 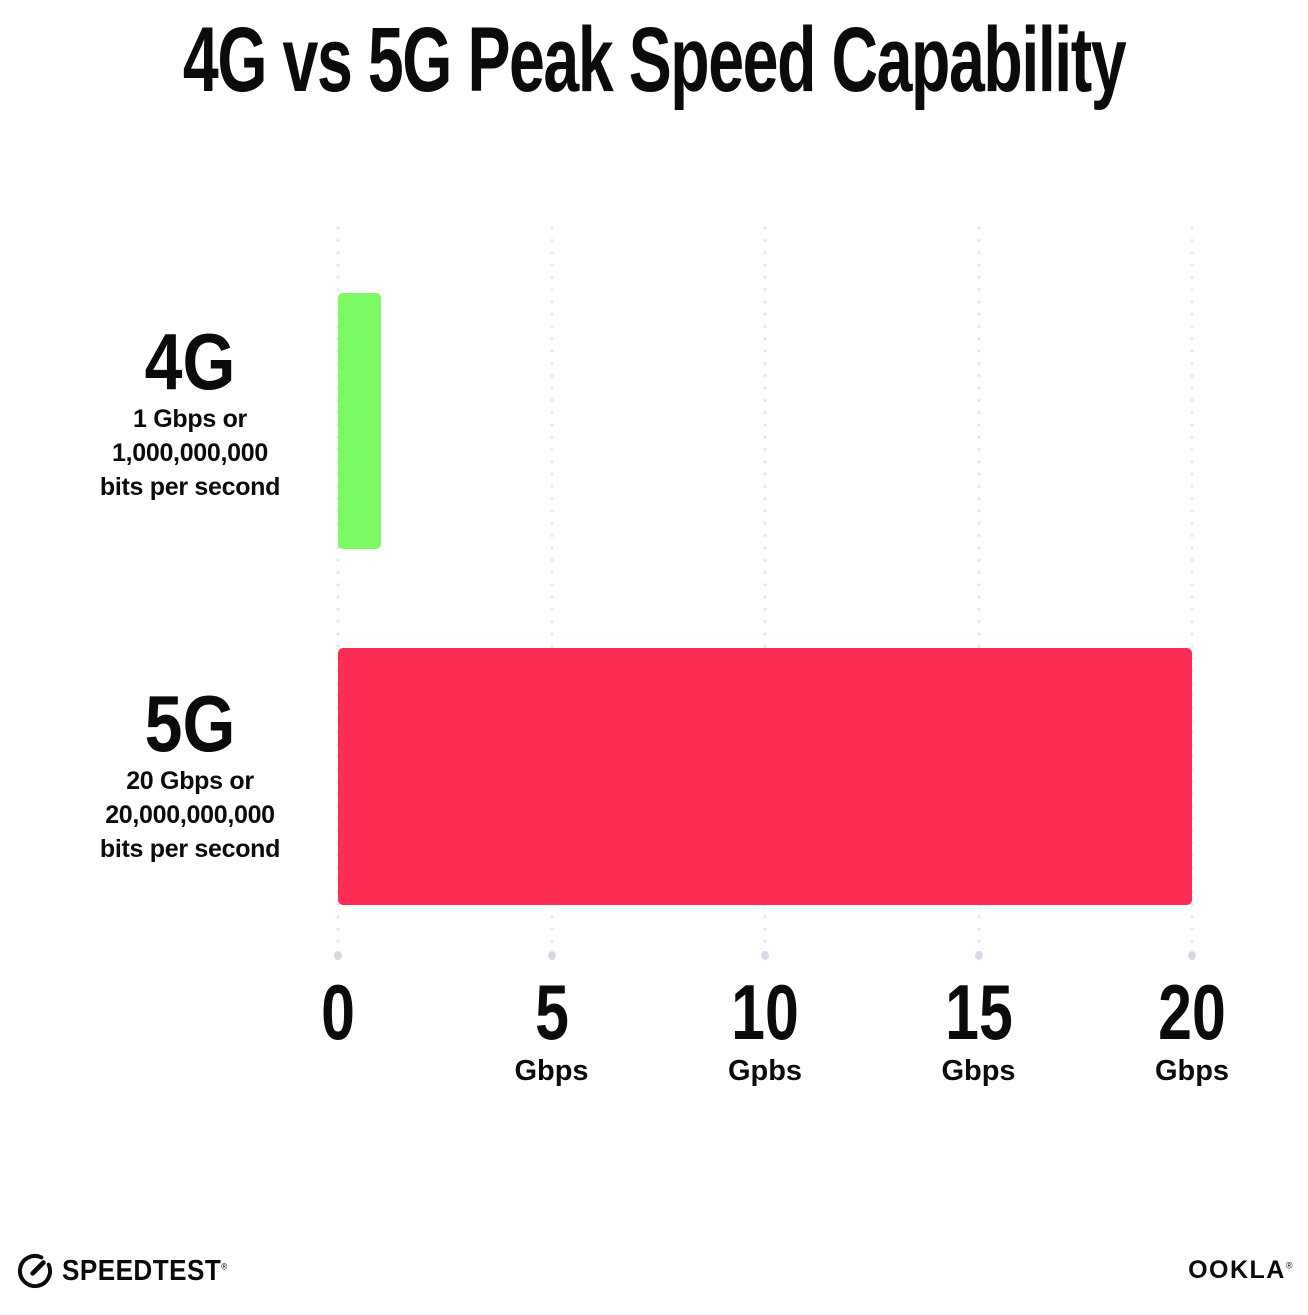 What do you see at coordinates (1192, 1012) in the screenshot?
I see `x-tick-value: 20` at bounding box center [1192, 1012].